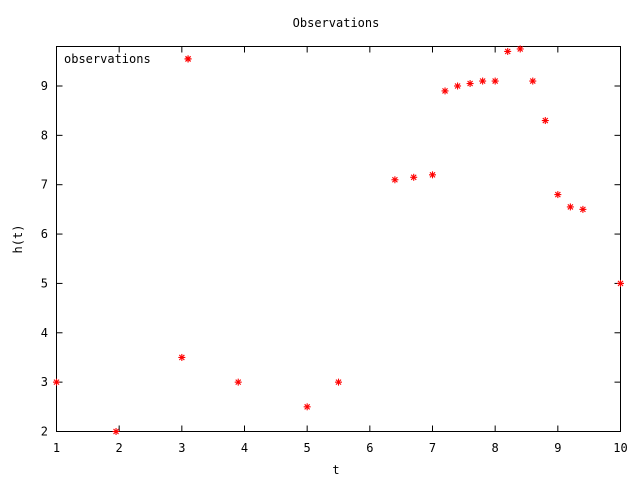 The image size is (640, 480). Describe the element at coordinates (107, 59) in the screenshot. I see `legend-label: observations` at that location.